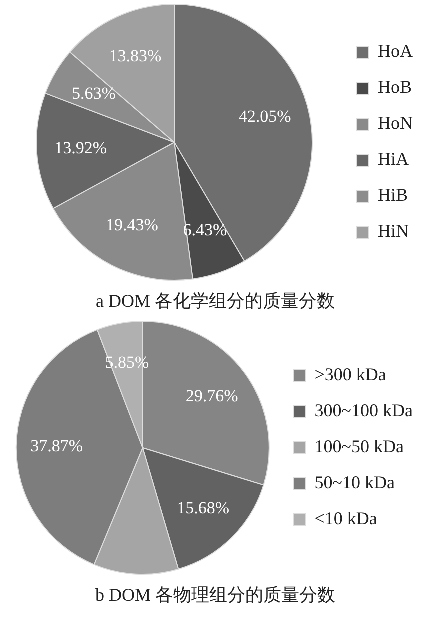 The width and height of the screenshot is (431, 618). Describe the element at coordinates (135, 56) in the screenshot. I see `data-label: 13.83%` at that location.